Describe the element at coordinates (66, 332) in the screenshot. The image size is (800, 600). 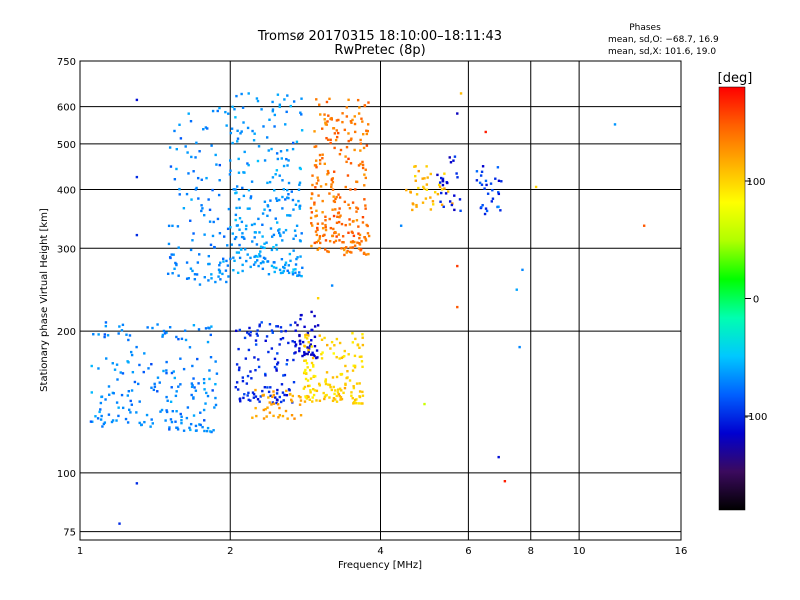
I see `y-tick-label-2: 200` at that location.